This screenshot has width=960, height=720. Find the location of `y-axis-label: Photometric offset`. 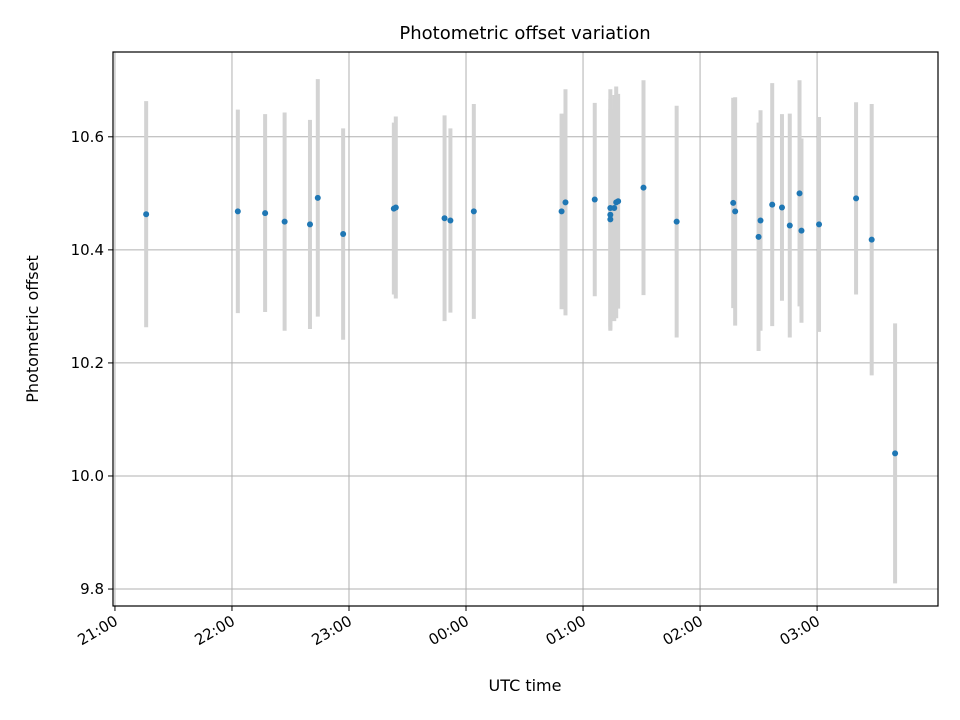

y-axis-label: Photometric offset is located at coordinates (32, 329).